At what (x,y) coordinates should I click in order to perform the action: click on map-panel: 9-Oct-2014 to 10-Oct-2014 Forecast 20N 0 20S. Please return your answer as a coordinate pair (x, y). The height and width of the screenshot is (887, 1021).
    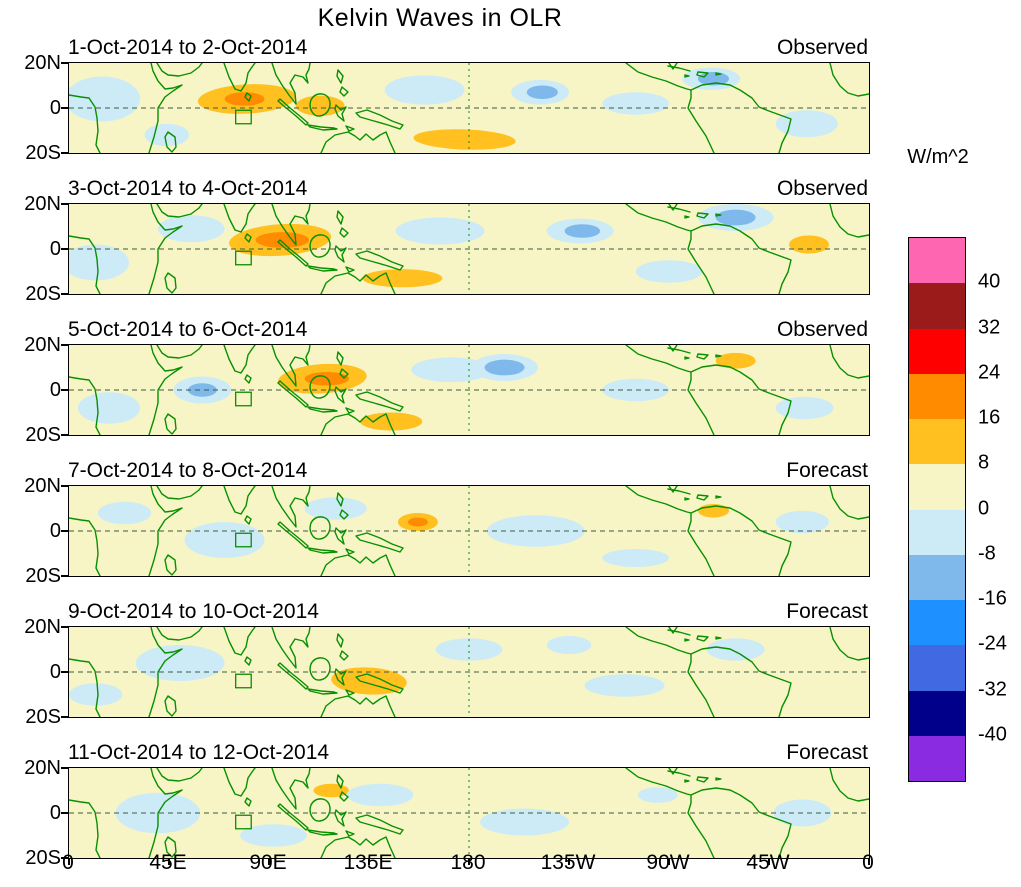
    Looking at the image, I should click on (447, 661).